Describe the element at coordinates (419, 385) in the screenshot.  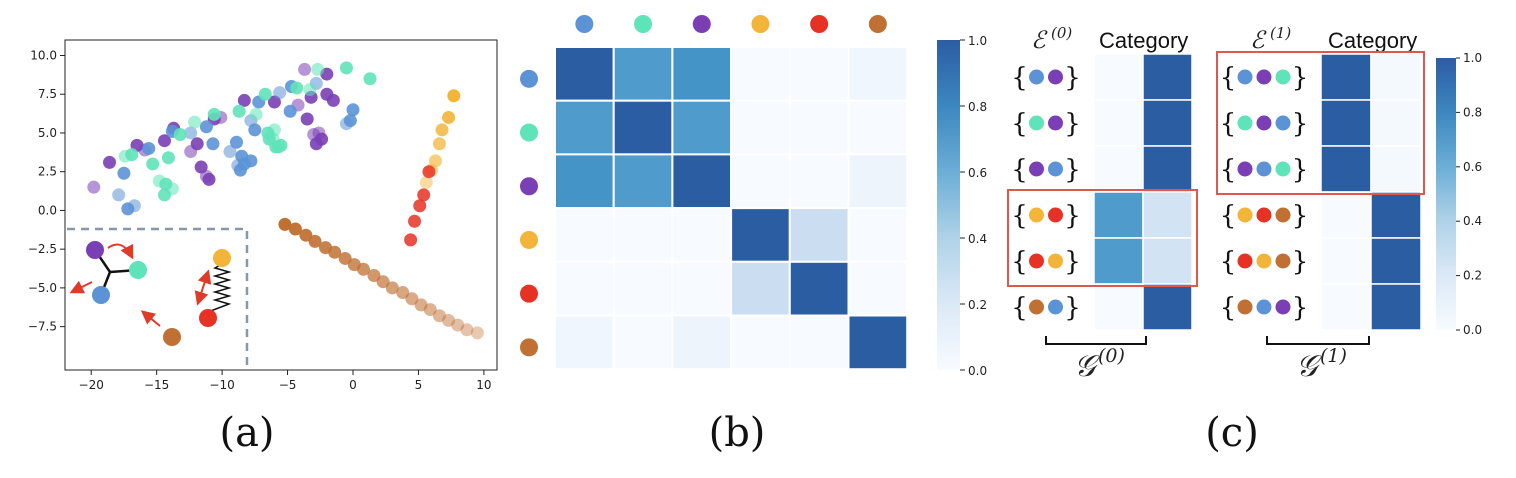
I see `x-tick-label: 5` at that location.